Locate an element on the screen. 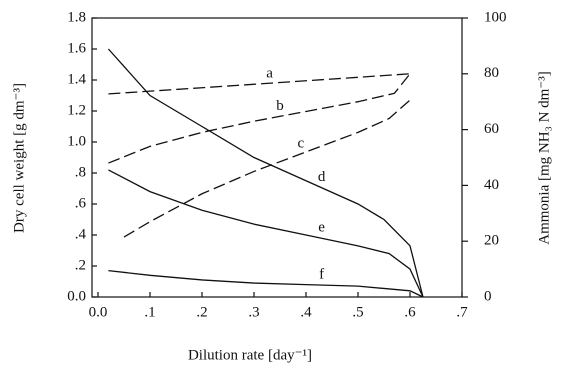 This screenshot has height=374, width=564. x-tick-label: .6 is located at coordinates (410, 312).